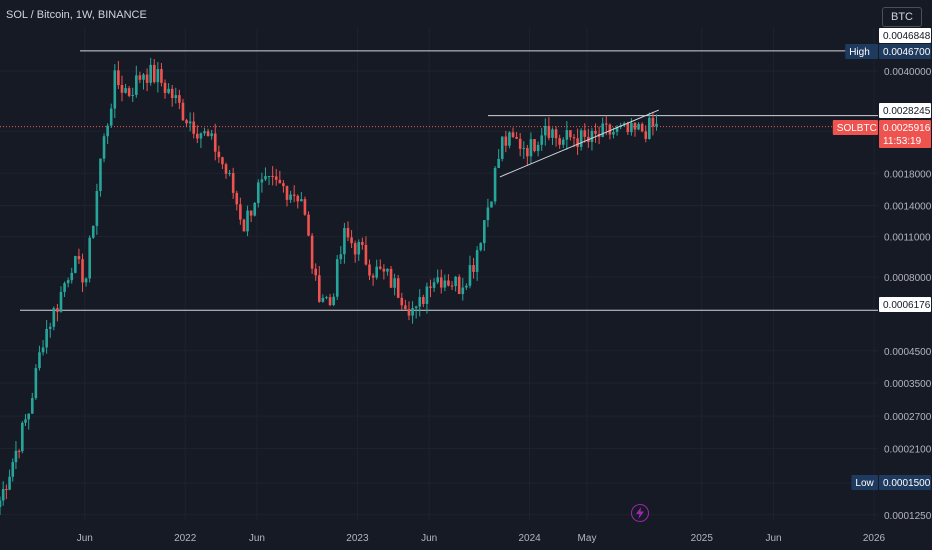 The image size is (932, 550). I want to click on price-label-value: 0.0046700, so click(907, 52).